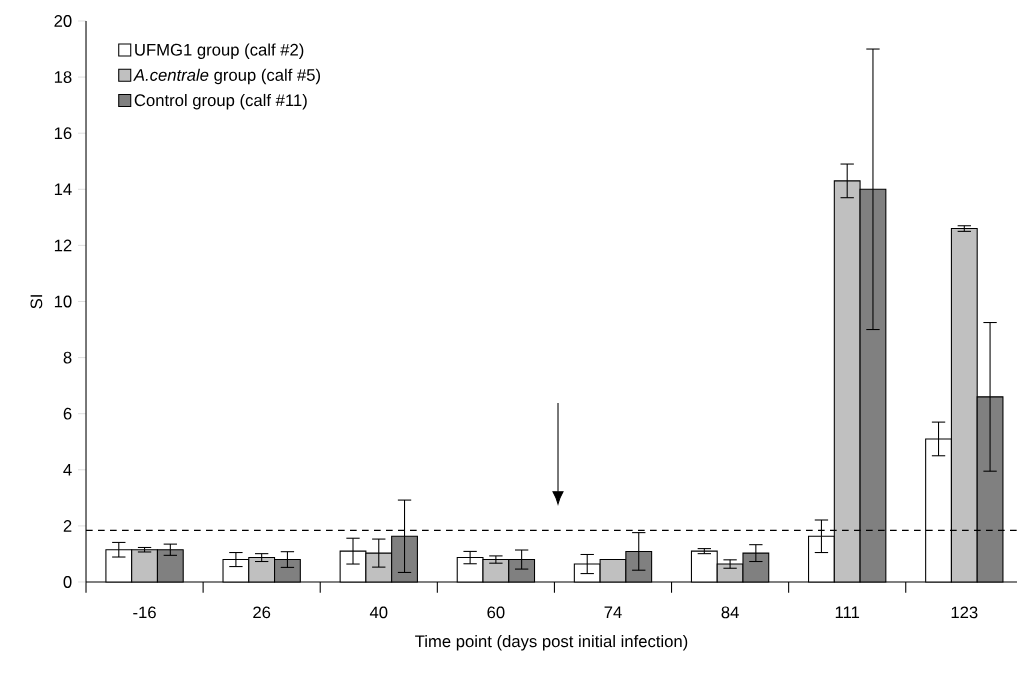  What do you see at coordinates (613, 612) in the screenshot?
I see `x-tick-label: 74` at bounding box center [613, 612].